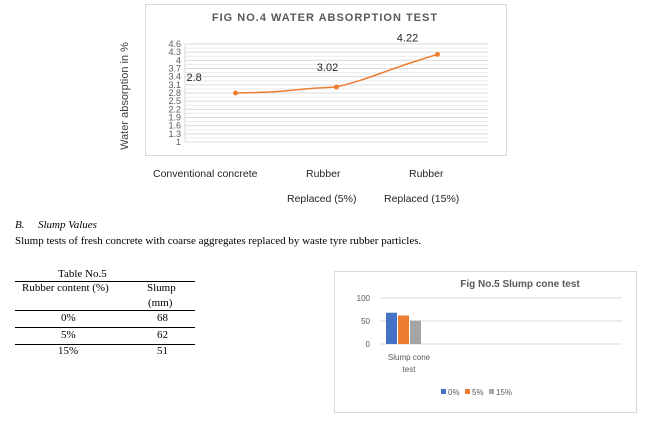  I want to click on chart1-x-tick-5-line2: Replaced (5%), so click(322, 199).